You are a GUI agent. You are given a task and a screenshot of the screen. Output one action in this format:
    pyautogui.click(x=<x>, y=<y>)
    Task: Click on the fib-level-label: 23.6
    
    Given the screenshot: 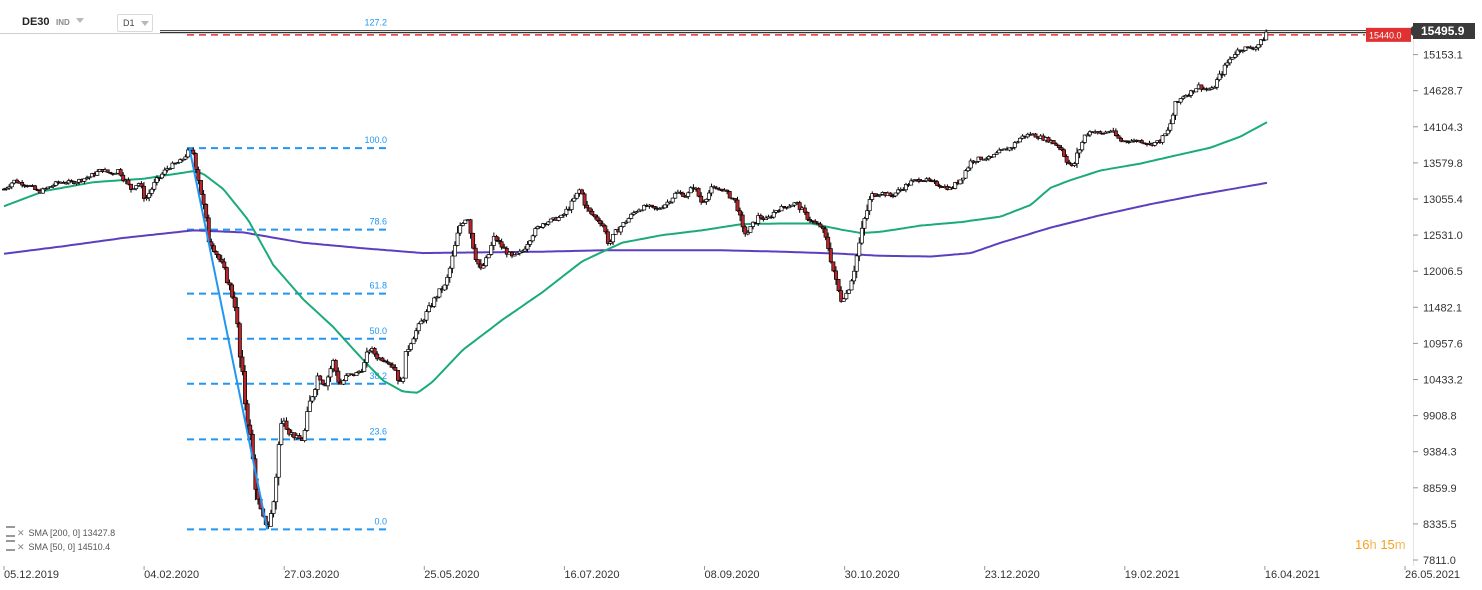 What is the action you would take?
    pyautogui.click(x=378, y=431)
    